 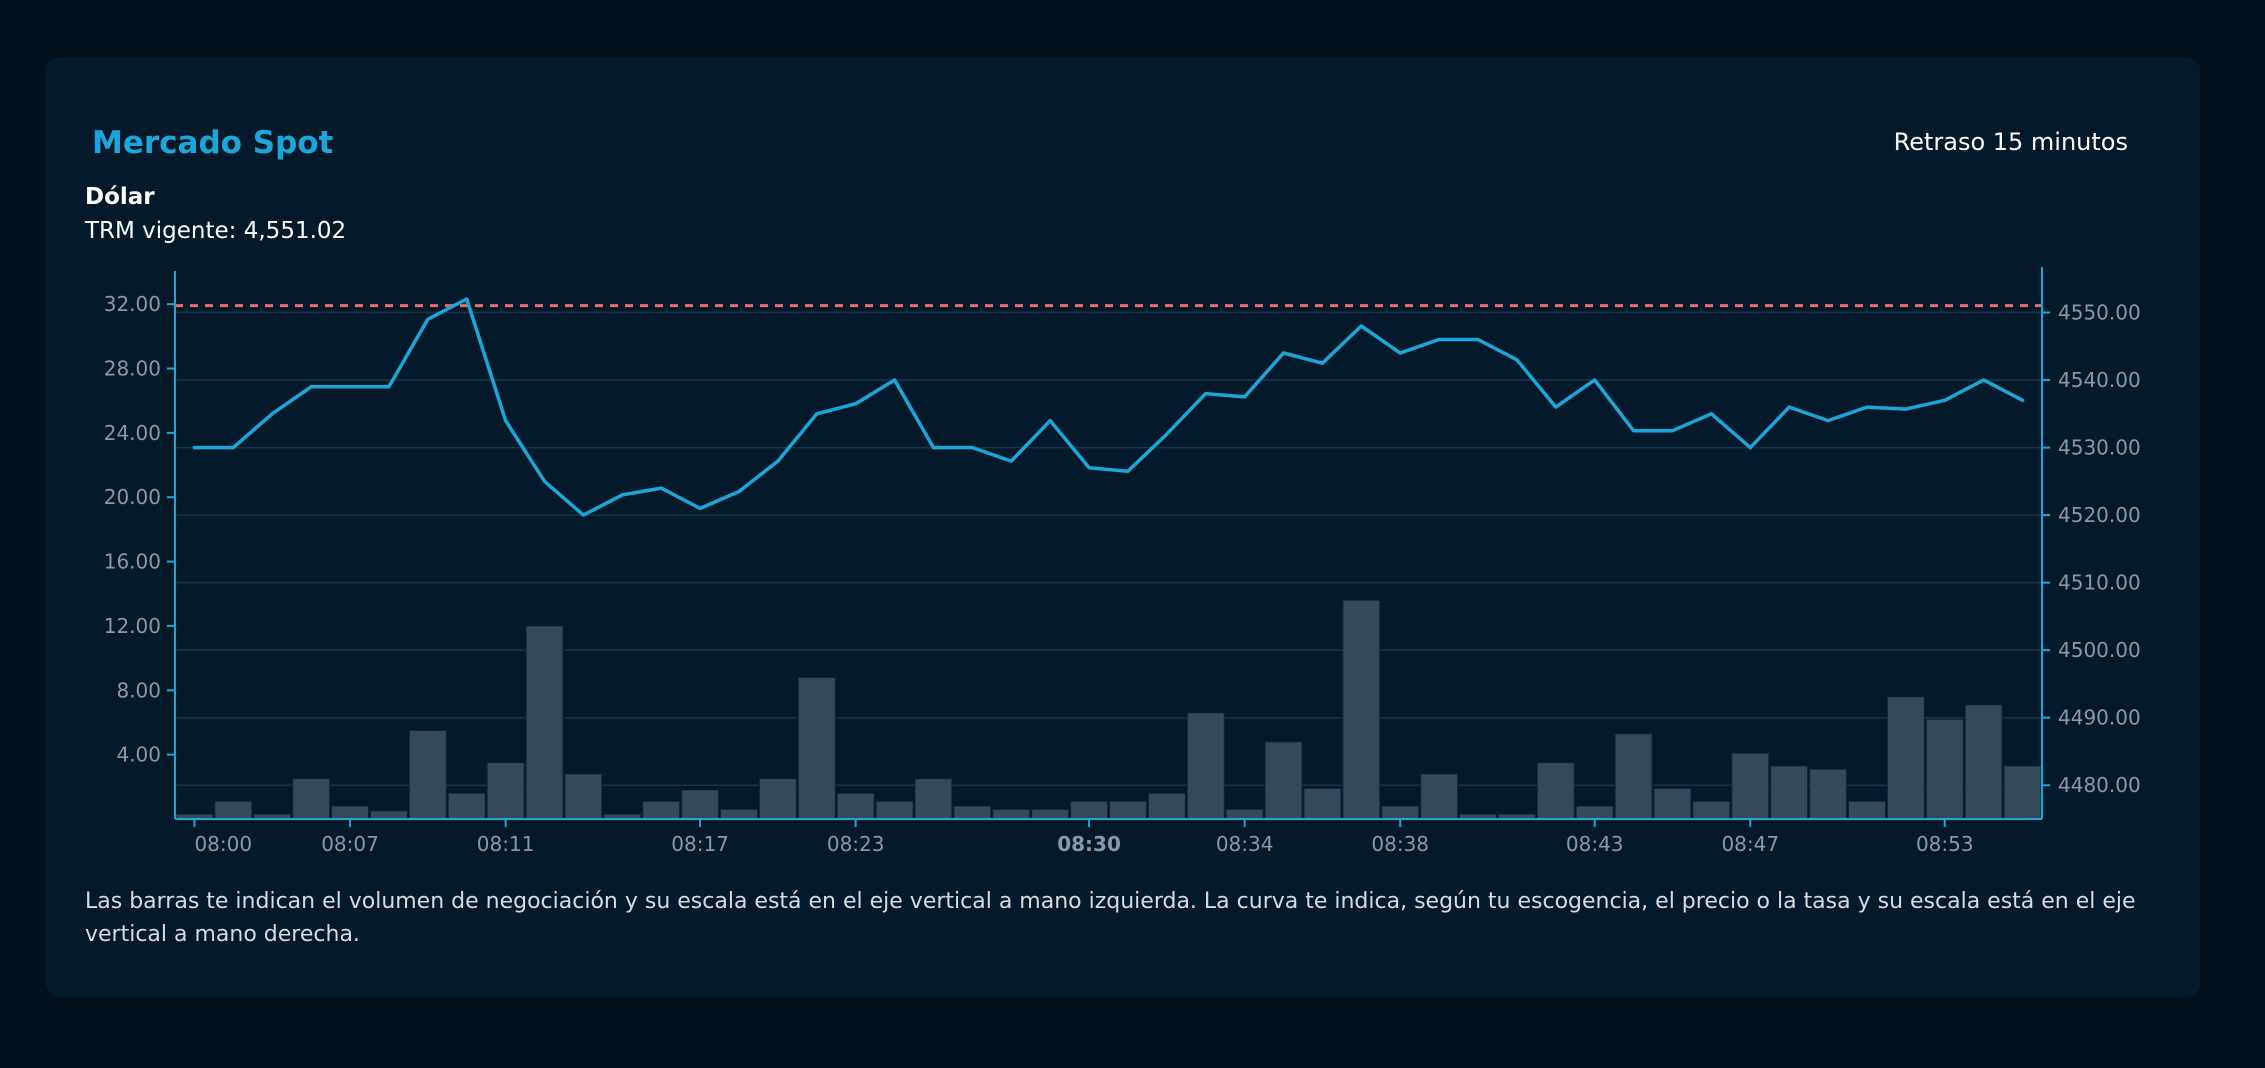 What do you see at coordinates (132, 497) in the screenshot?
I see `left-tick-label-4: 20.00` at bounding box center [132, 497].